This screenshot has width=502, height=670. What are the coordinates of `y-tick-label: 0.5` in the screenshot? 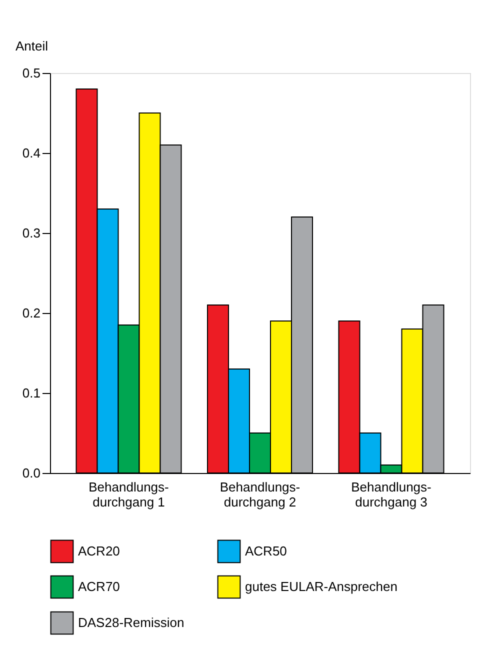 It's located at (31, 73).